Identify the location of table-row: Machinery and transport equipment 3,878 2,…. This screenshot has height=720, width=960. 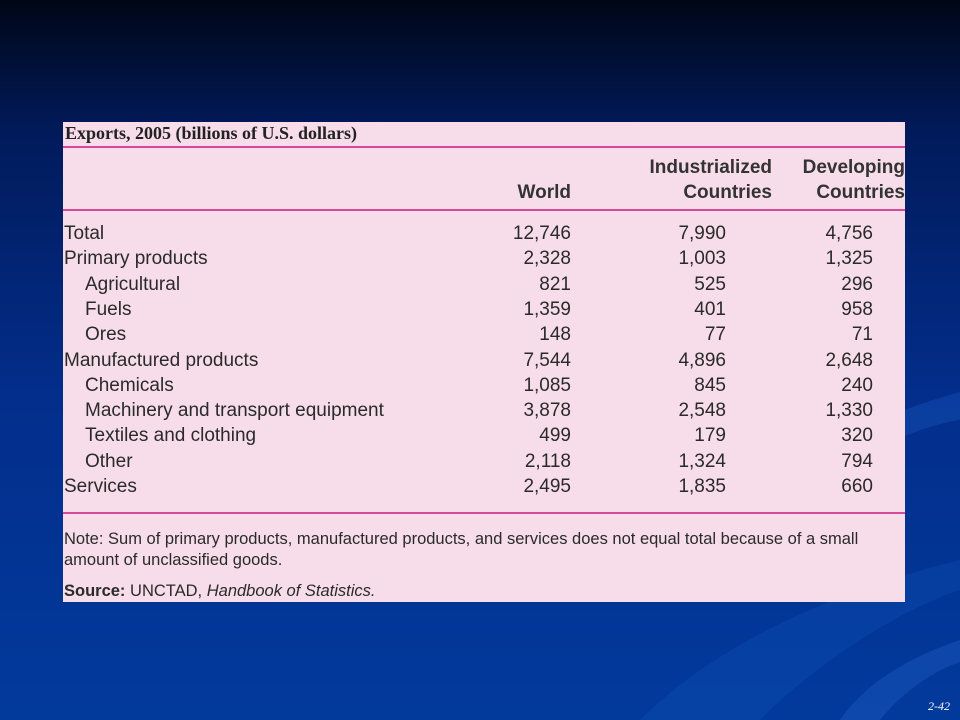
(484, 410).